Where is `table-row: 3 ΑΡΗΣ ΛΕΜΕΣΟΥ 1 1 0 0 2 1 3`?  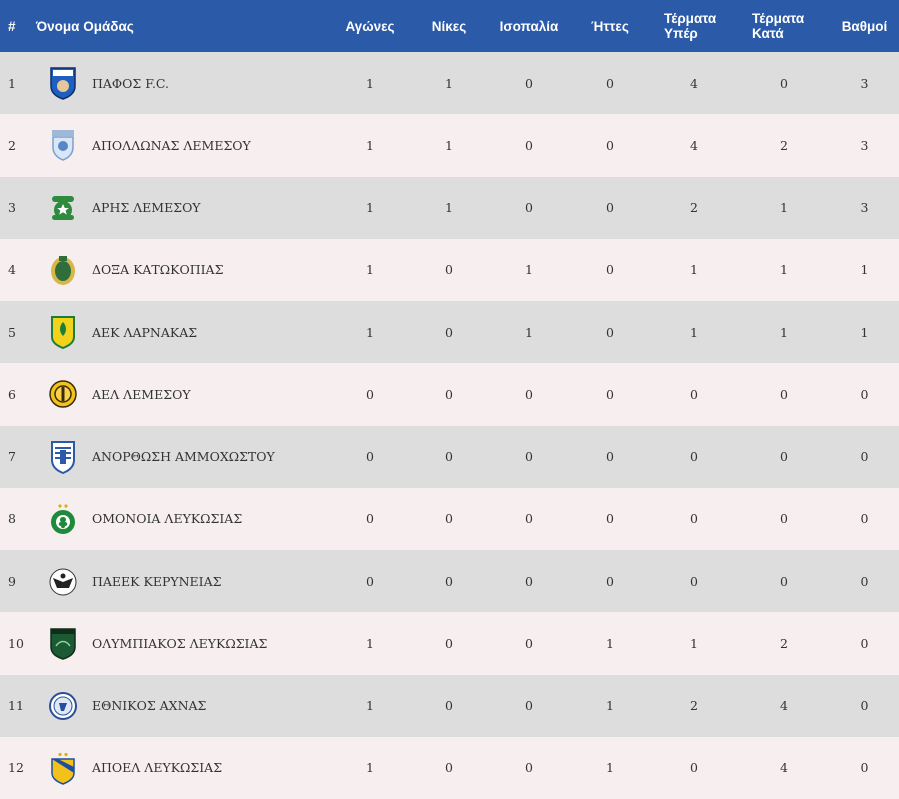 table-row: 3 ΑΡΗΣ ΛΕΜΕΣΟΥ 1 1 0 0 2 1 3 is located at coordinates (449, 207).